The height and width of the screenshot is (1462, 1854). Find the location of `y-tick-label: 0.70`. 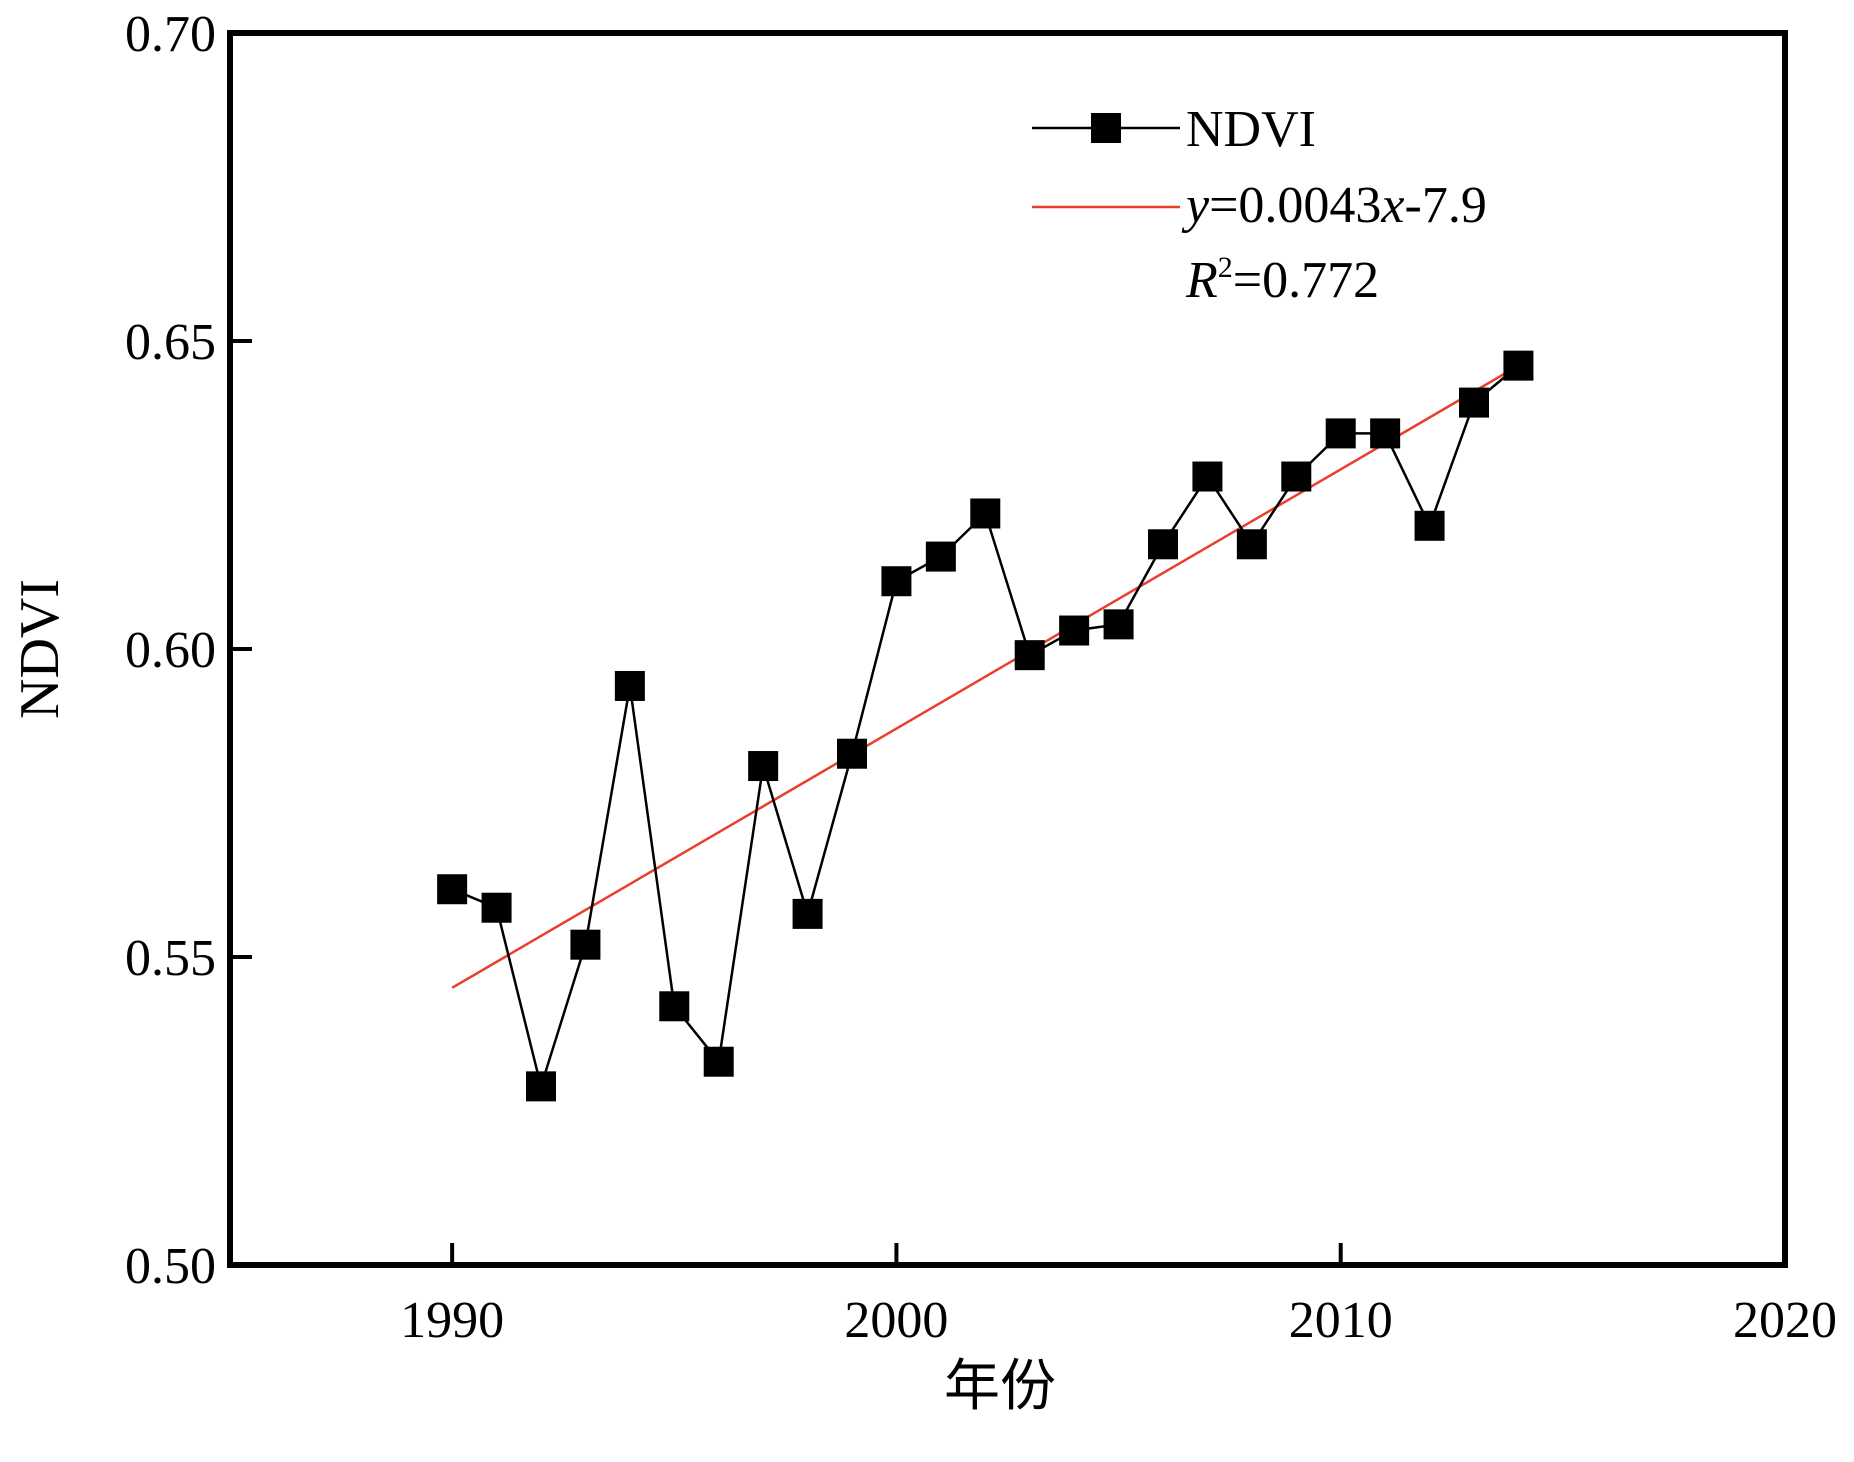

y-tick-label: 0.70 is located at coordinates (170, 34).